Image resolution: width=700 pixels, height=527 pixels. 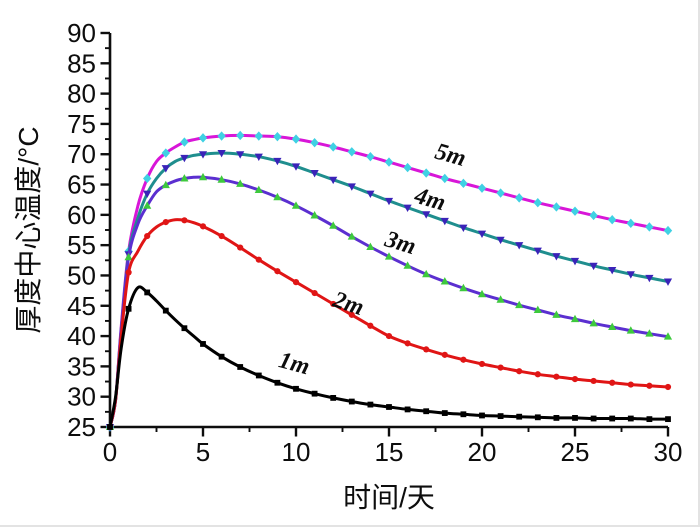 What do you see at coordinates (28, 229) in the screenshot?
I see `y-axis-title: 厚度中心温度/°C` at bounding box center [28, 229].